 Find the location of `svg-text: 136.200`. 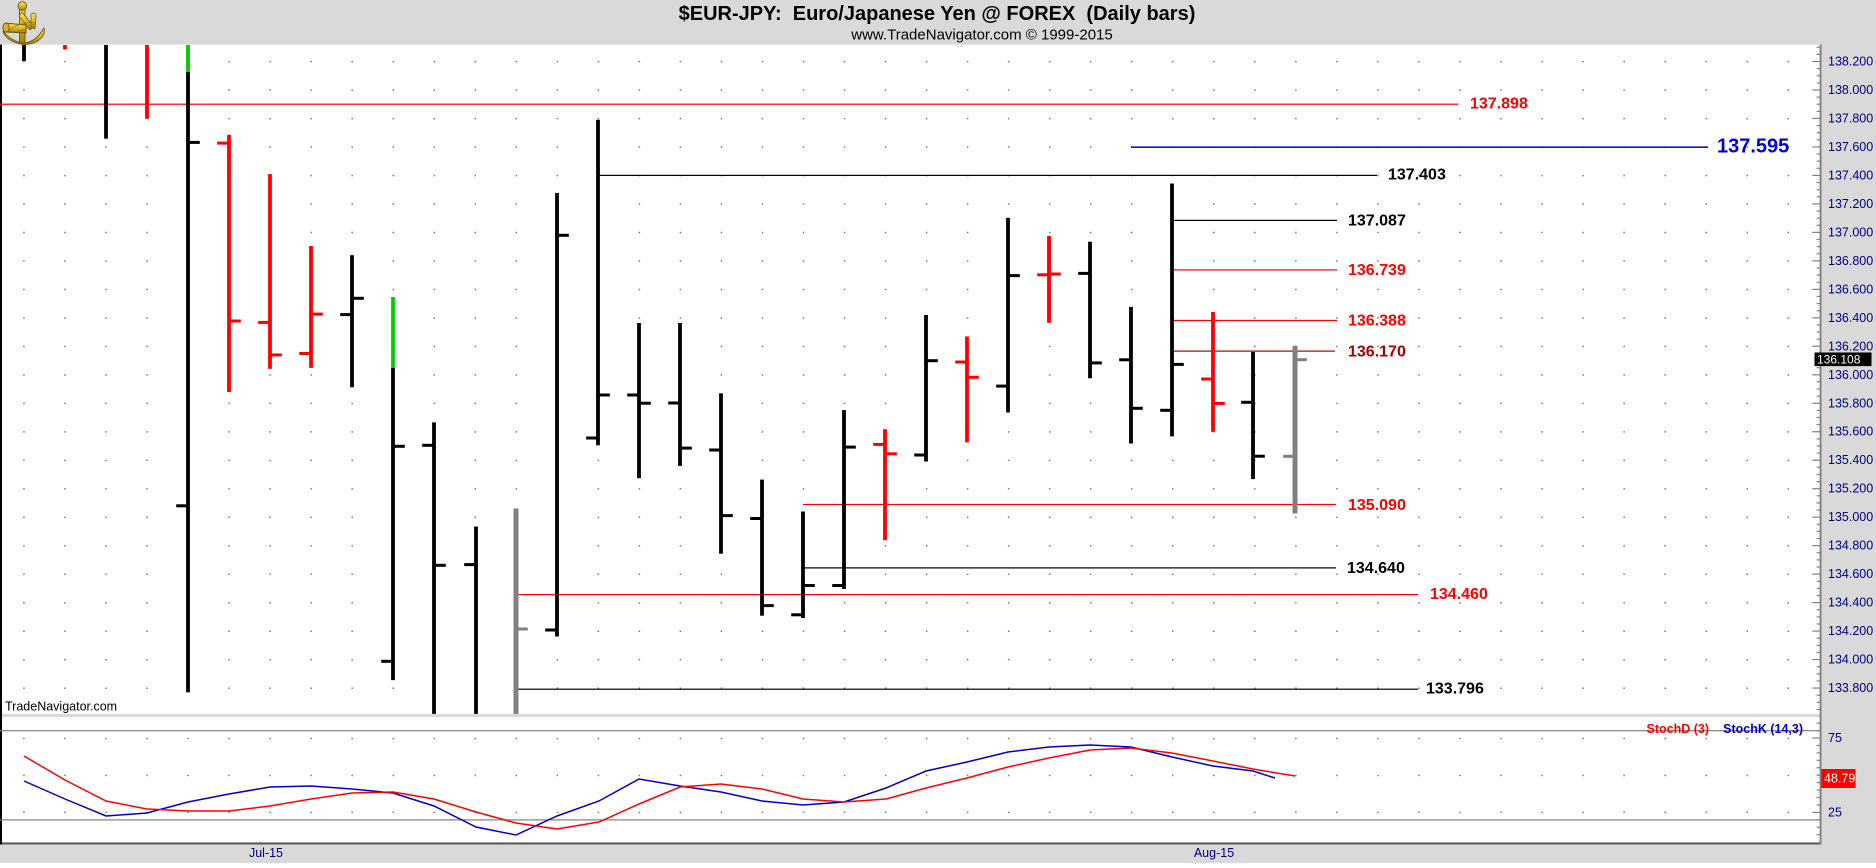

svg-text: 136.200 is located at coordinates (1850, 346).